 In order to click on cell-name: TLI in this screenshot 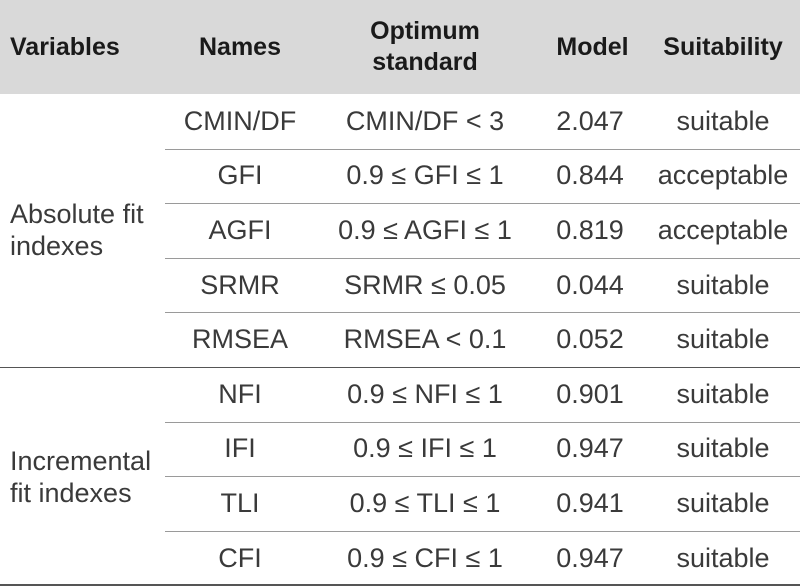, I will do `click(240, 502)`.